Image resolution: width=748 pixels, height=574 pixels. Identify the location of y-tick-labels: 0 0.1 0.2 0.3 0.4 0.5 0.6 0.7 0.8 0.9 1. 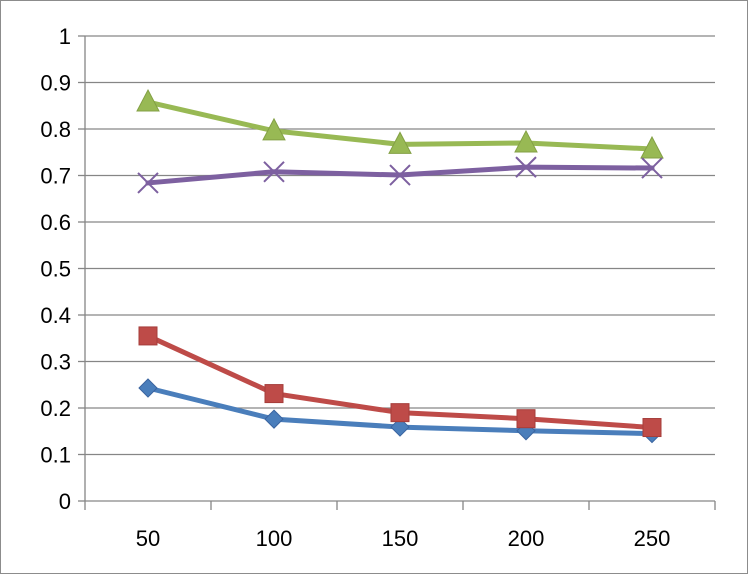
(55, 269).